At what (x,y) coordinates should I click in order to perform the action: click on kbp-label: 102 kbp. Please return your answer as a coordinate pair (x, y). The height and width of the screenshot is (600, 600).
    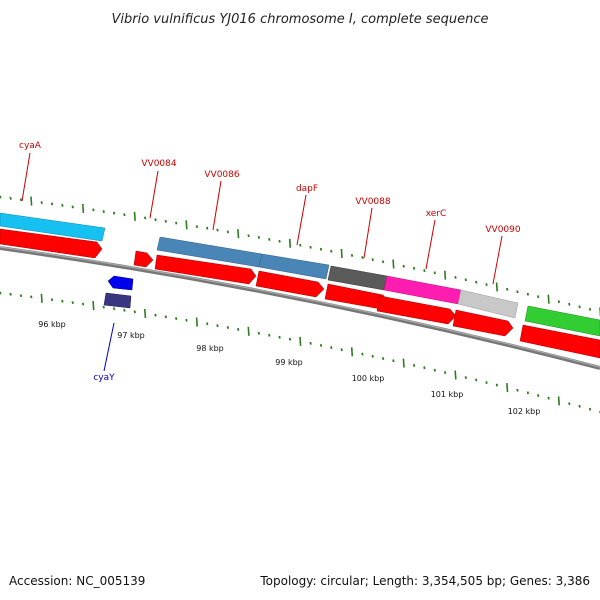
    Looking at the image, I should click on (524, 411).